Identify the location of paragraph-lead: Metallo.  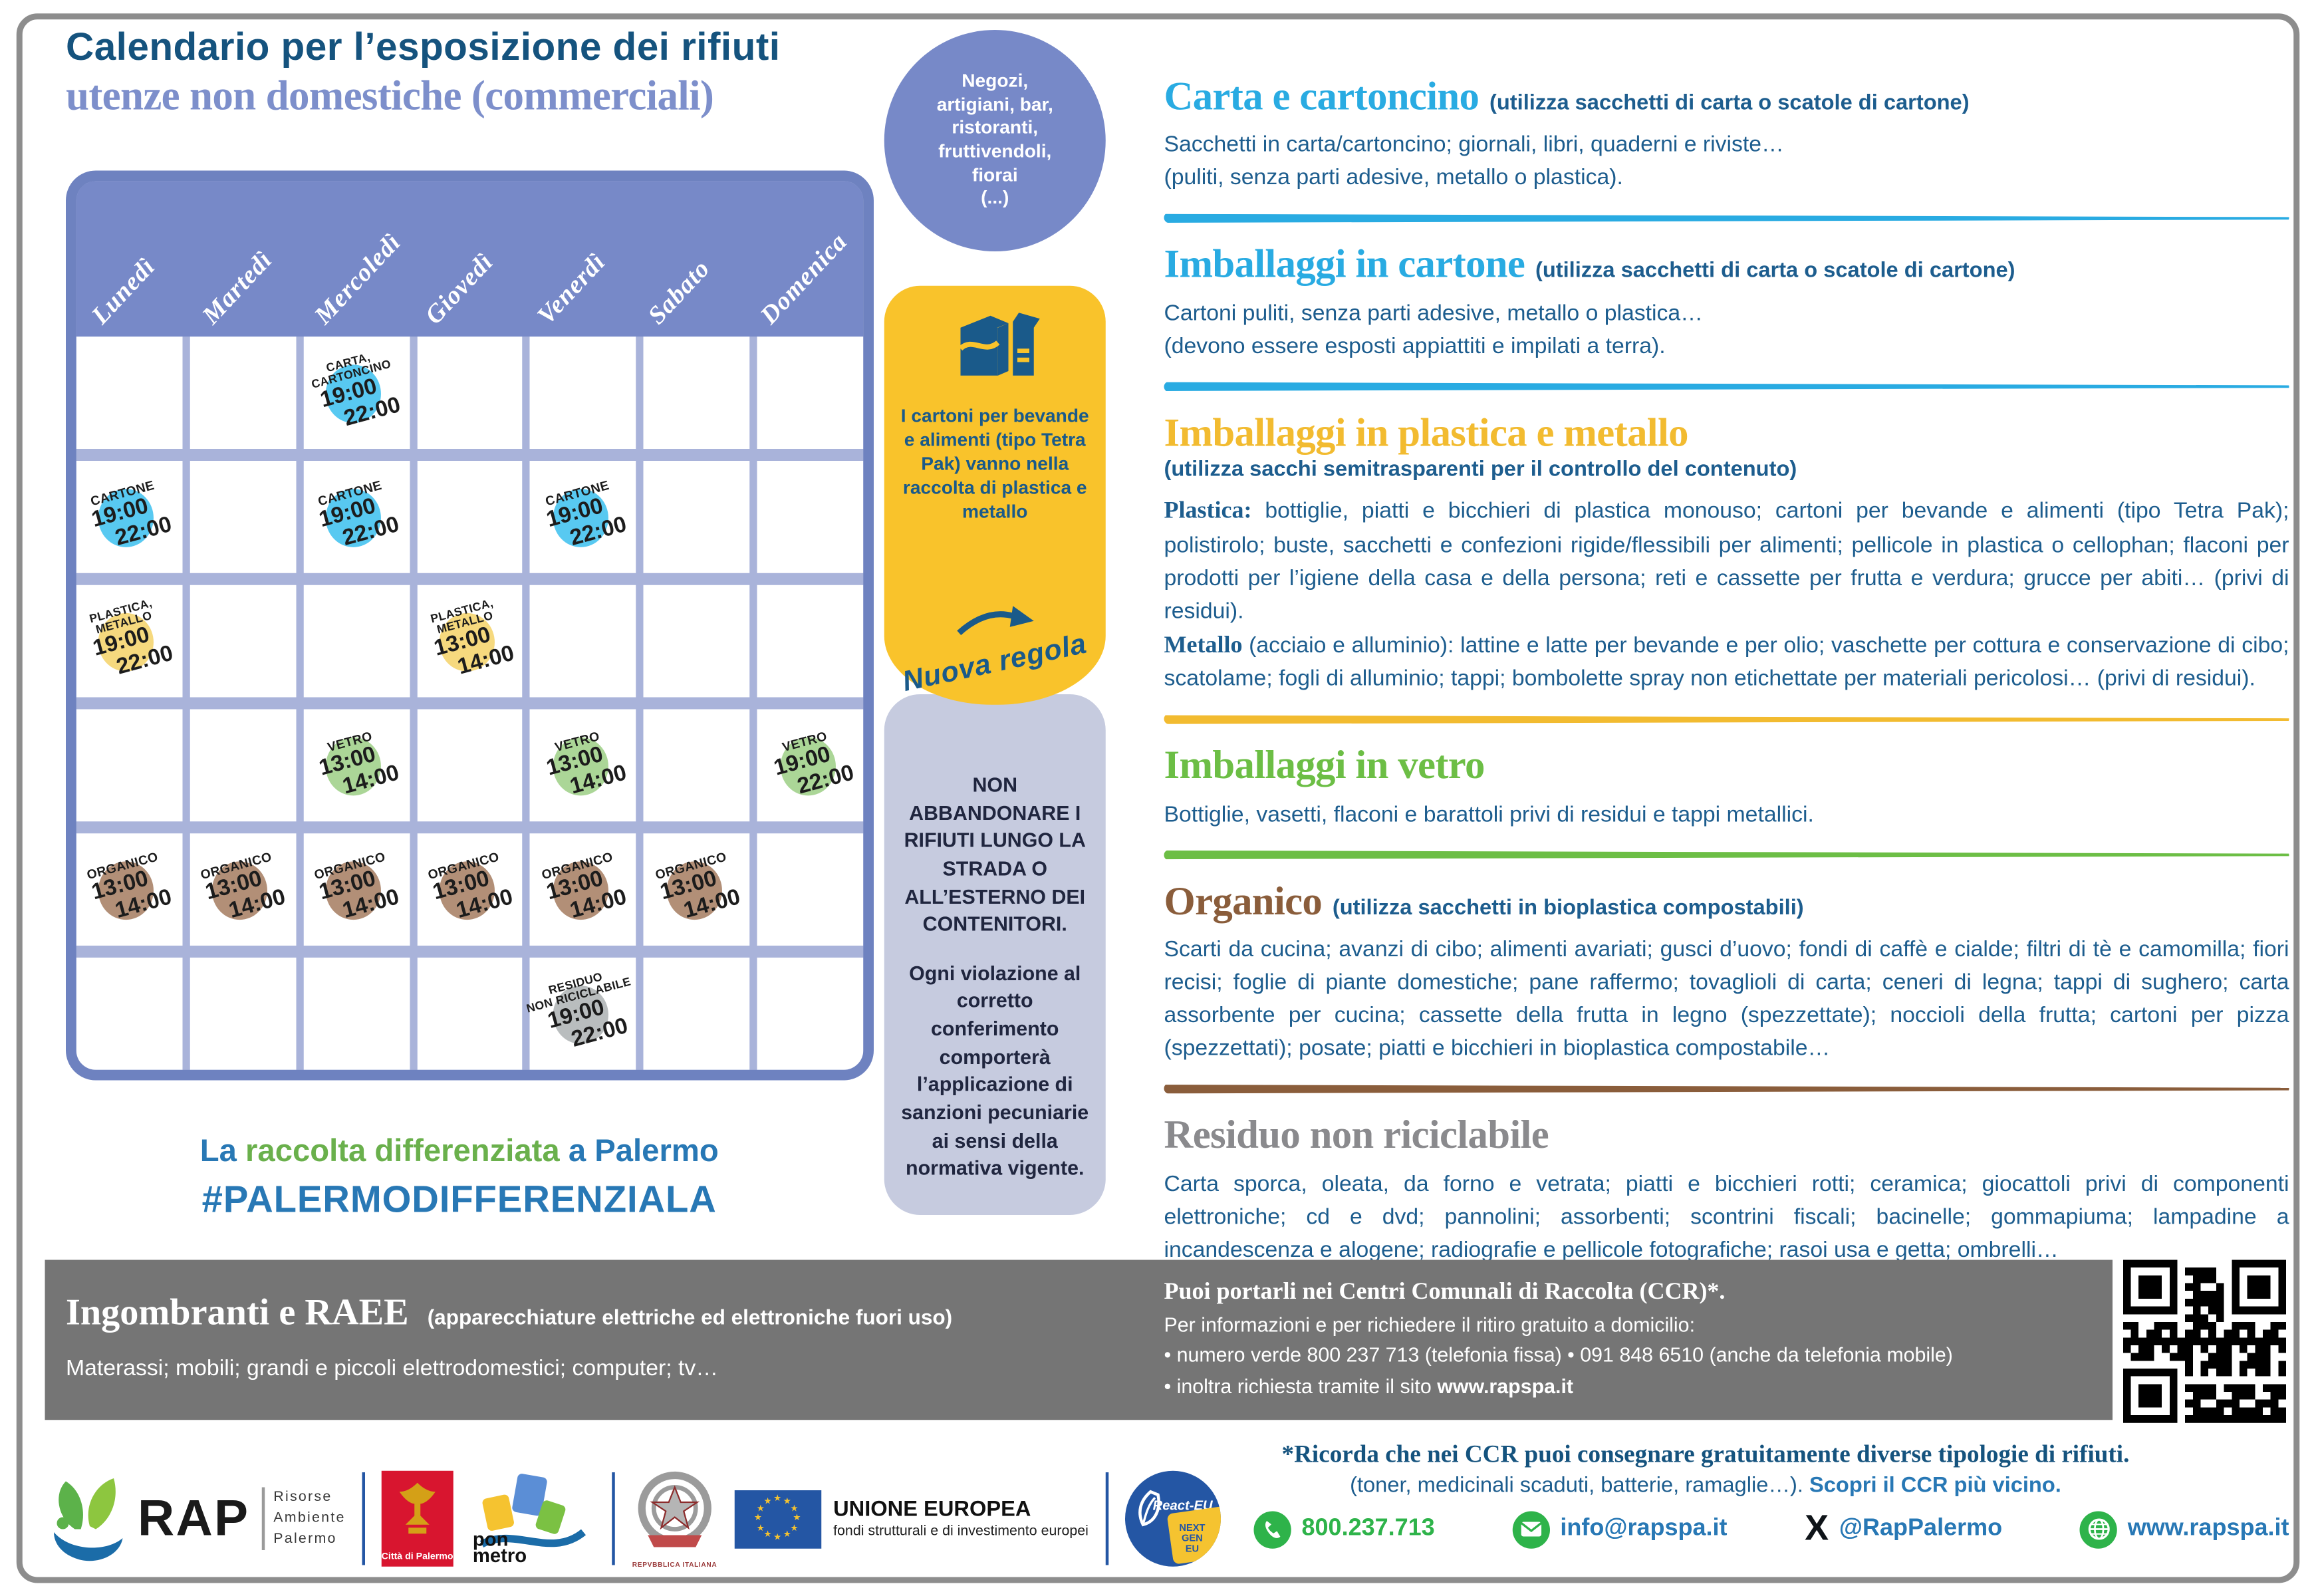
(1203, 645).